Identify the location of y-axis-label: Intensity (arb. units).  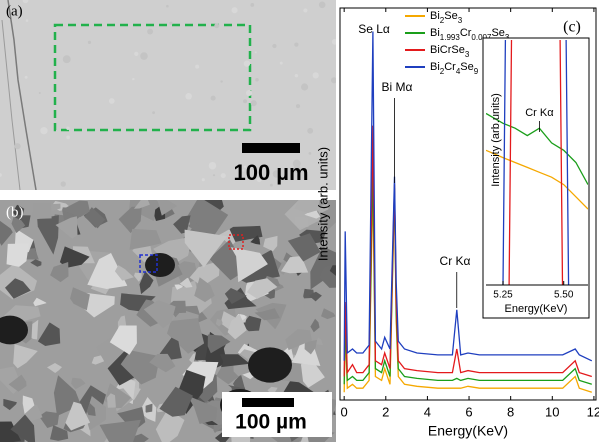
(322, 204).